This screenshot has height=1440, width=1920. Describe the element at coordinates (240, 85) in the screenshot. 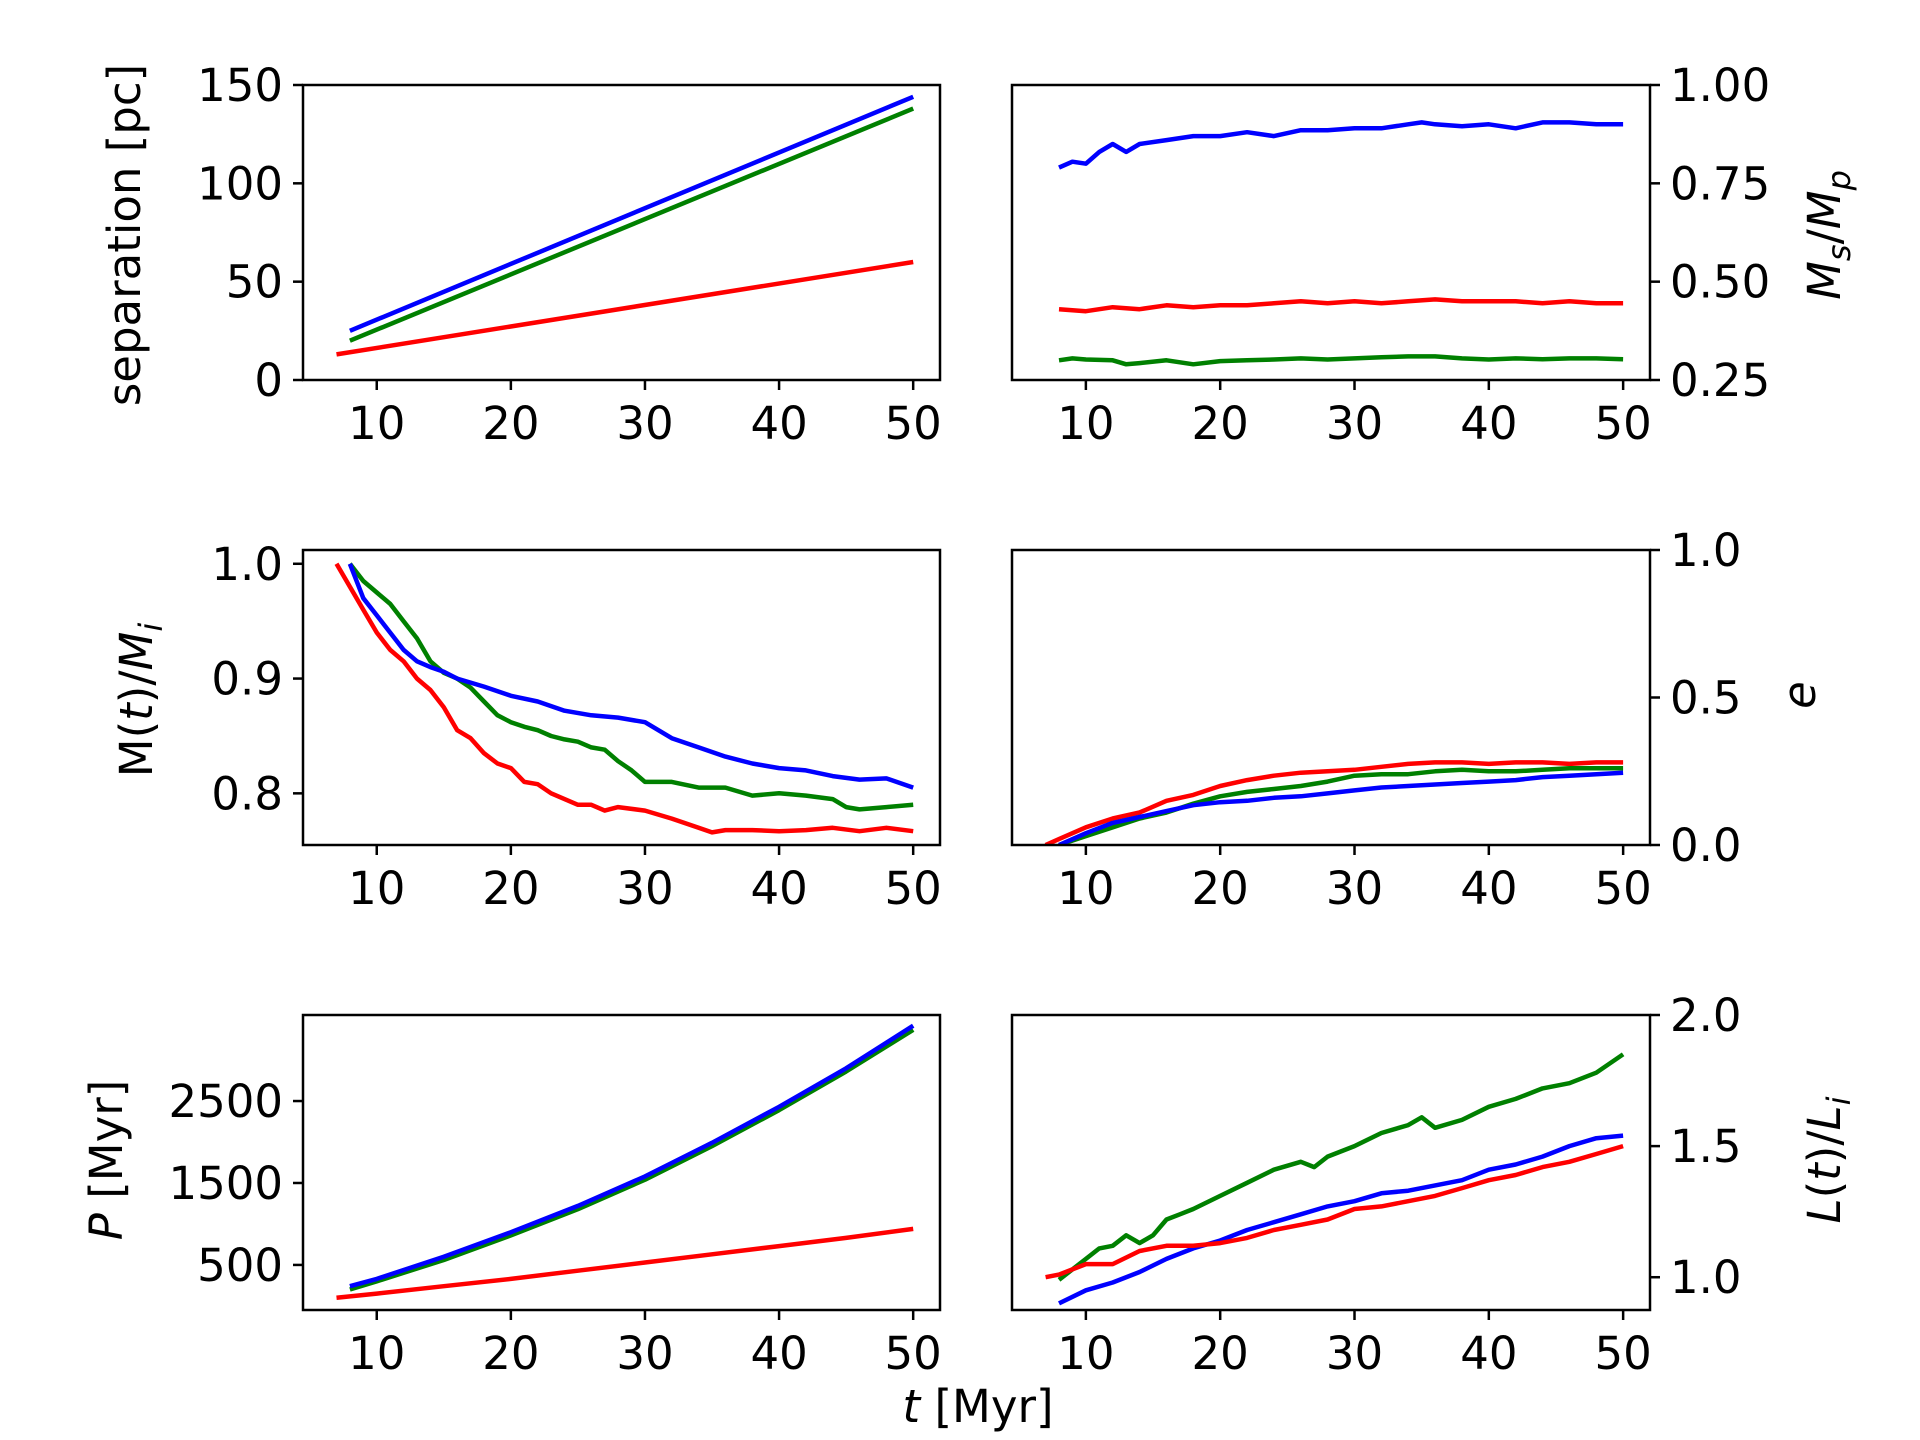

I see `ytick-label-separation: 150` at that location.